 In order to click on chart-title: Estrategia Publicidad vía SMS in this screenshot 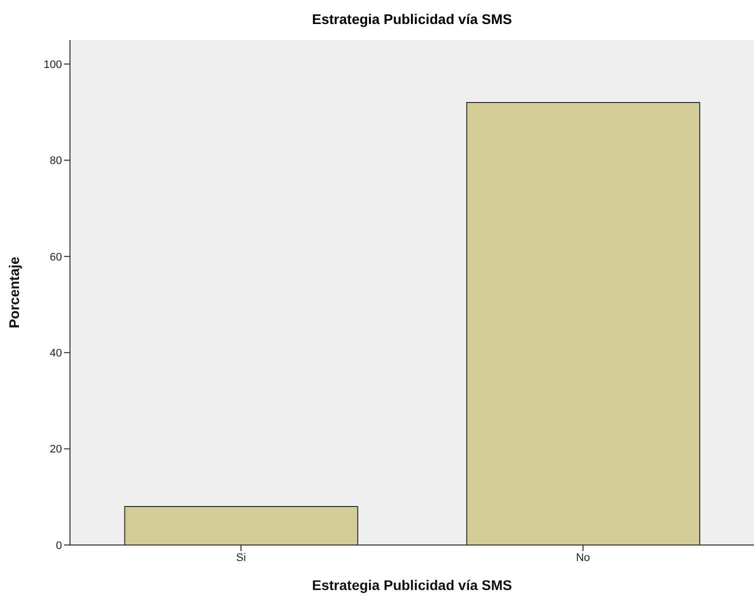, I will do `click(412, 19)`.